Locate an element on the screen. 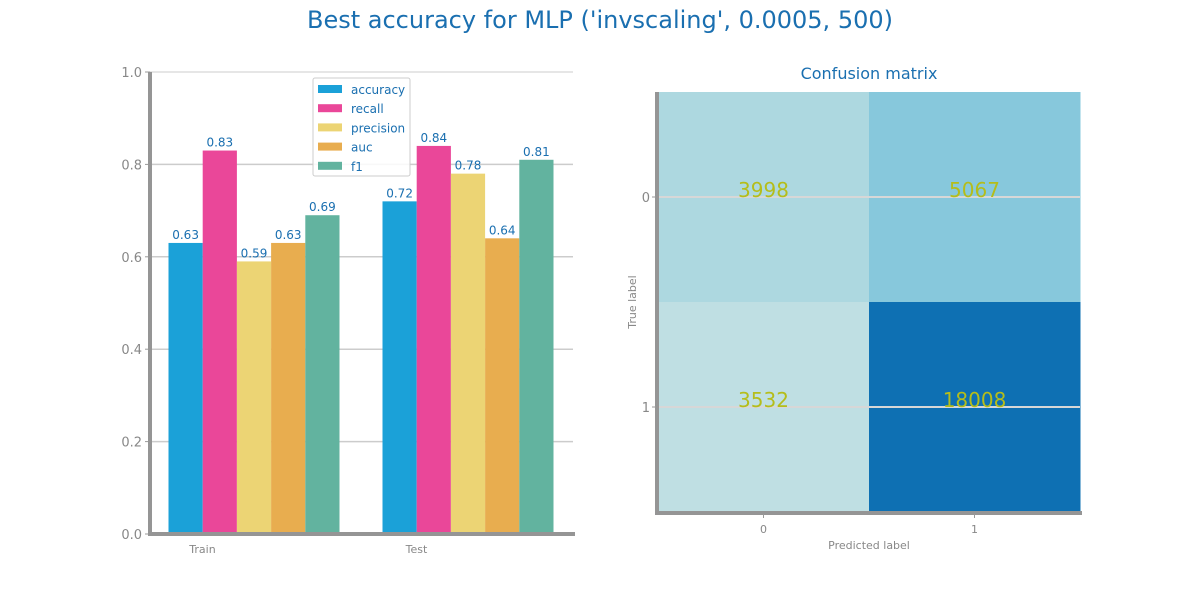 The image size is (1200, 600). legend-label-accuracy: accuracy is located at coordinates (378, 90).